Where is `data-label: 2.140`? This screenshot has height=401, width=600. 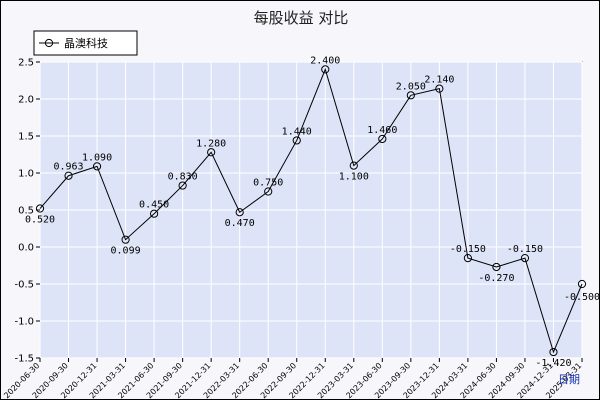
data-label: 2.140 is located at coordinates (439, 80).